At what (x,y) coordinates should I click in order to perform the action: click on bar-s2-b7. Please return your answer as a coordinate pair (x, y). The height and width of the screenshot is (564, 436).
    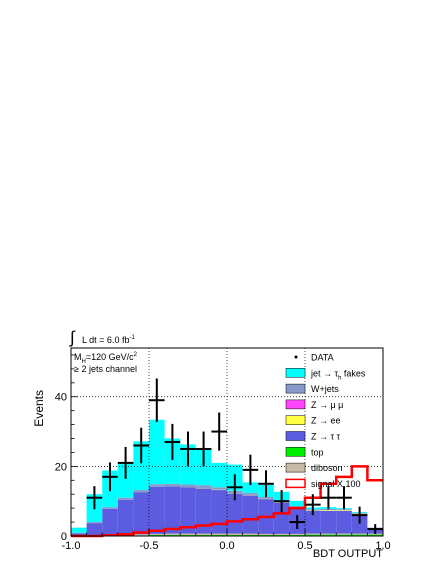
    Looking at the image, I should click on (188, 510).